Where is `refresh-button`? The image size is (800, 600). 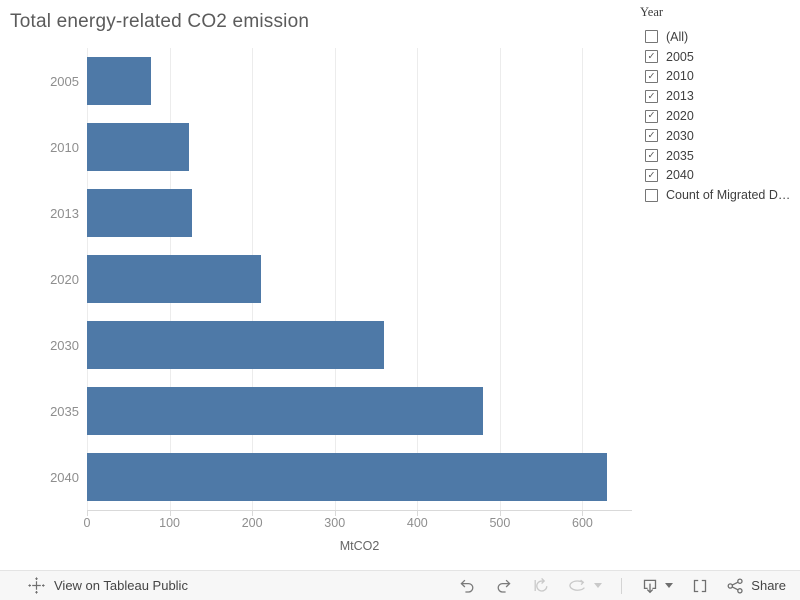 refresh-button is located at coordinates (585, 586).